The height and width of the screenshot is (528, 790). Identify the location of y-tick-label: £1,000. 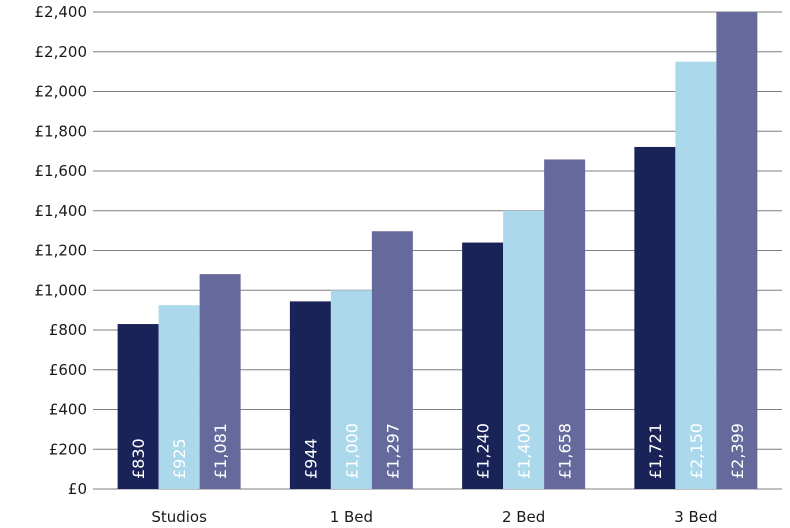
(61, 290).